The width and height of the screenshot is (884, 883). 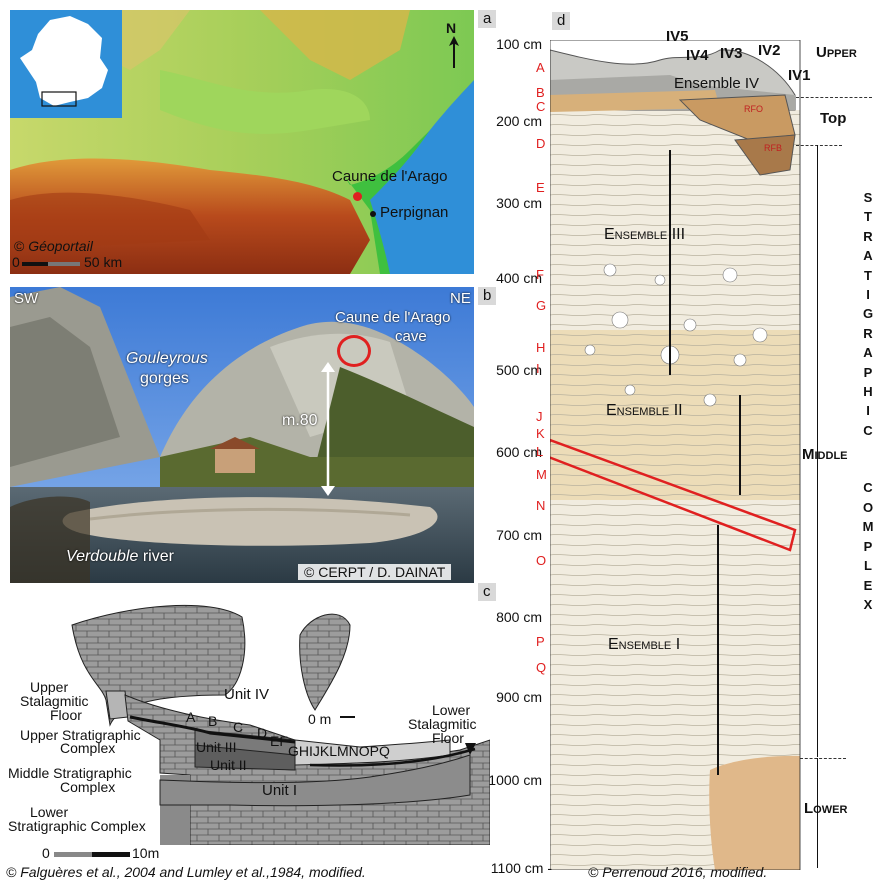 What do you see at coordinates (487, 19) in the screenshot?
I see `panel-a-letter: a` at bounding box center [487, 19].